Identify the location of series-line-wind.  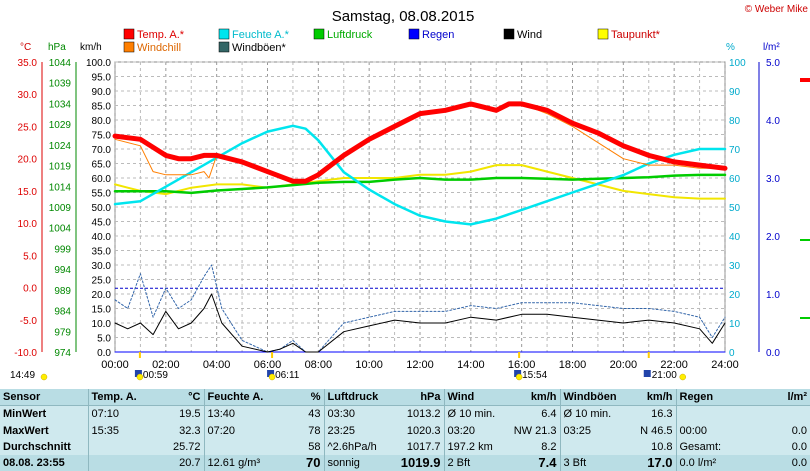
(420, 323).